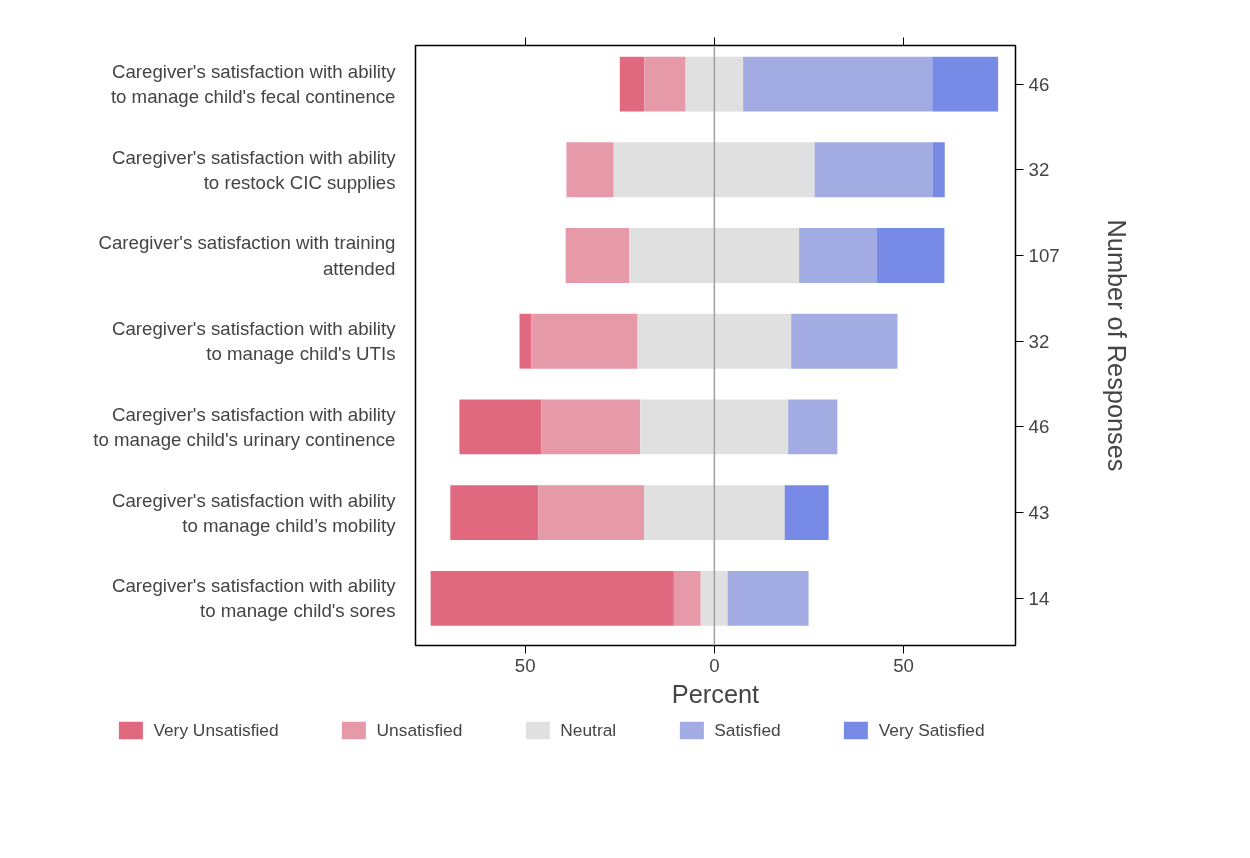  What do you see at coordinates (254, 598) in the screenshot?
I see `y-tick-label: Caregiver's satisfaction with ability to manage child's sores` at bounding box center [254, 598].